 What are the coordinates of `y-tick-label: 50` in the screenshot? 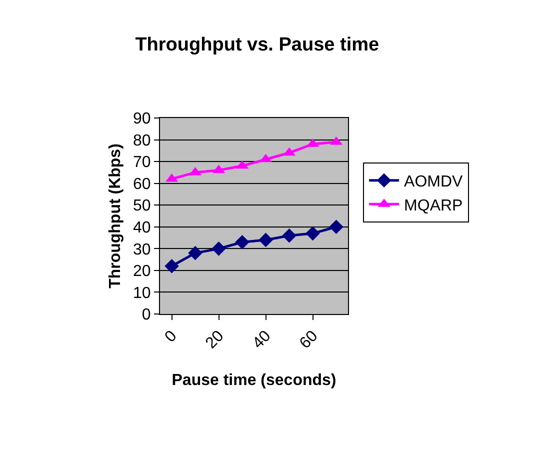 It's located at (142, 206).